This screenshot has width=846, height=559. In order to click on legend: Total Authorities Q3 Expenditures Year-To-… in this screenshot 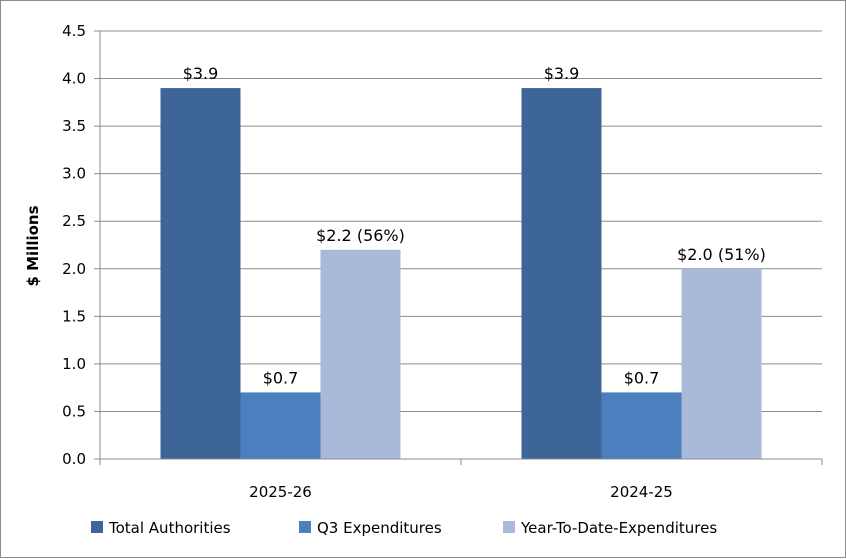, I will do `click(404, 528)`.